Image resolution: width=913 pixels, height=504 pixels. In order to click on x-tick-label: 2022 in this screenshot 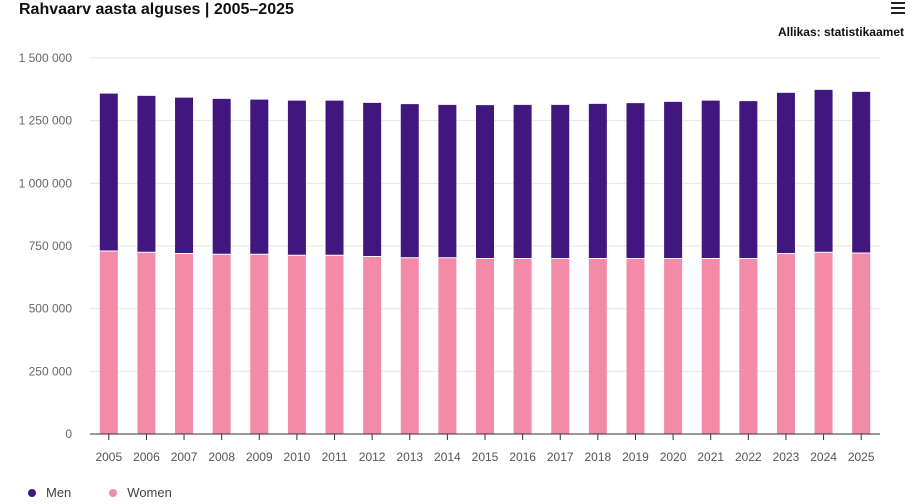, I will do `click(748, 457)`.